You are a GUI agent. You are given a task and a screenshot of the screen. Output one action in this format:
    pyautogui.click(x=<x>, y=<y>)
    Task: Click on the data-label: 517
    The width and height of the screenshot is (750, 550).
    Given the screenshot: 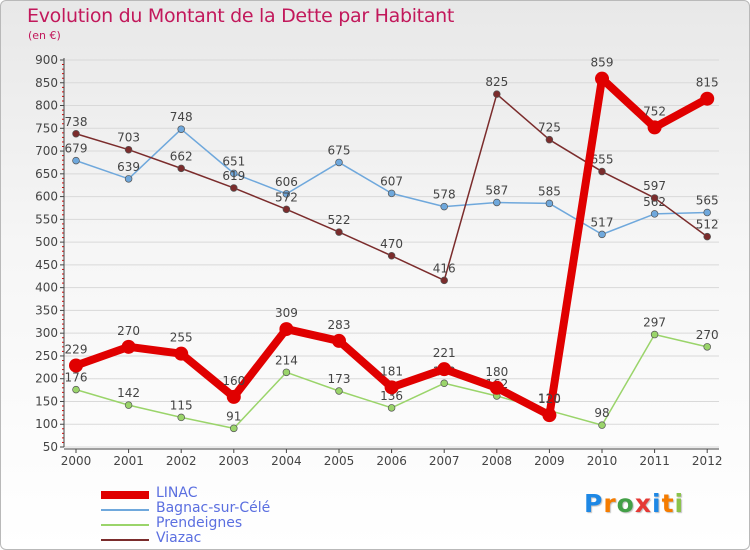 What is the action you would take?
    pyautogui.click(x=602, y=222)
    